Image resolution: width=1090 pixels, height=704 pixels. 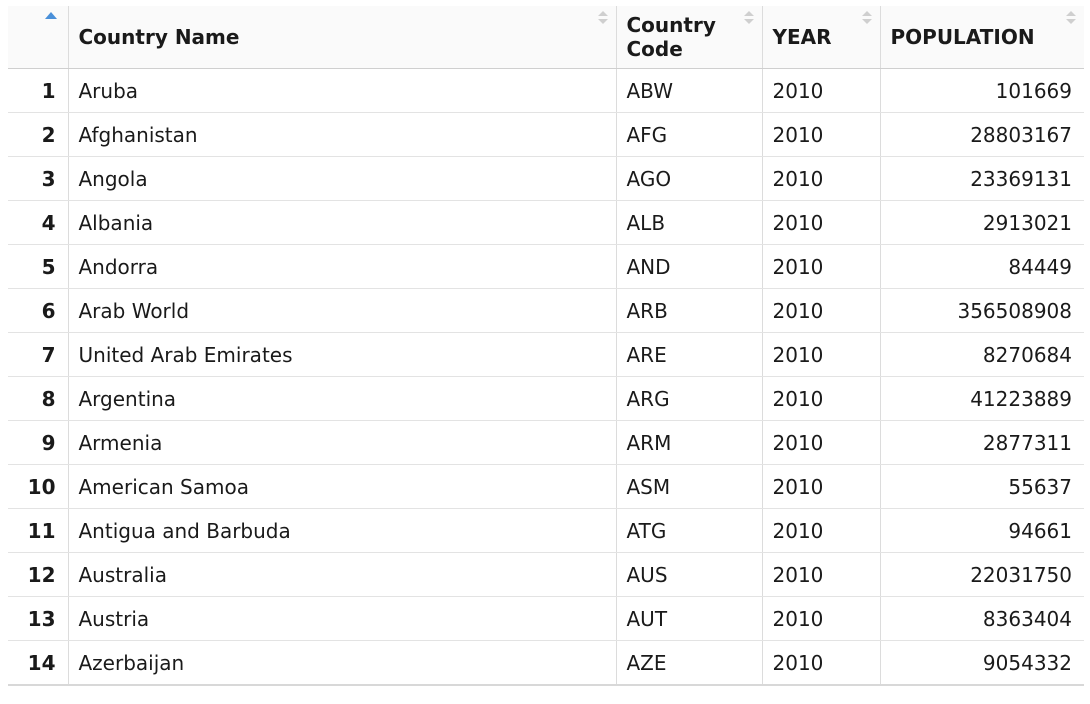 I want to click on table-row: 8 Argentina ARG 2010 41223889, so click(x=546, y=398).